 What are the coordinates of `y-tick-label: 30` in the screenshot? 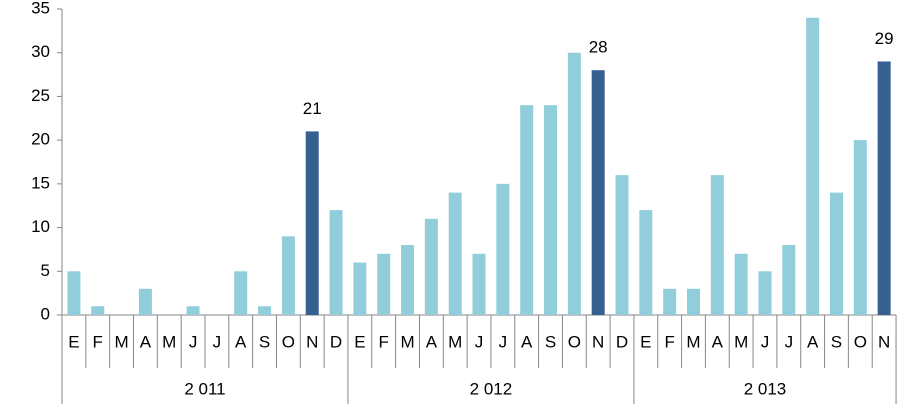 It's located at (40, 51).